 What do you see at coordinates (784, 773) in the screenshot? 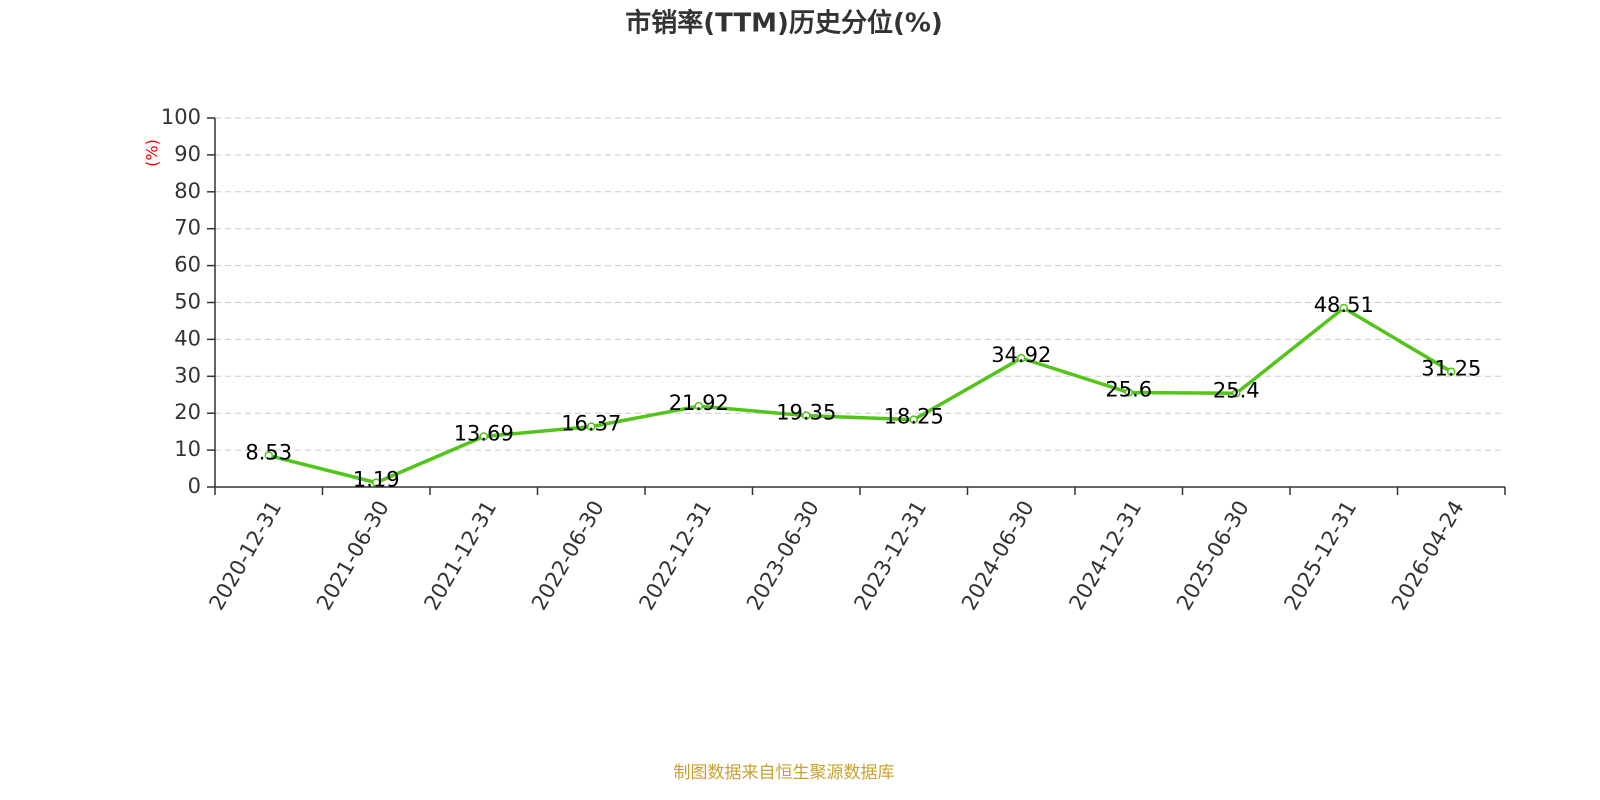
I see `source-note: 制图数据来自恒生聚源数据库` at bounding box center [784, 773].